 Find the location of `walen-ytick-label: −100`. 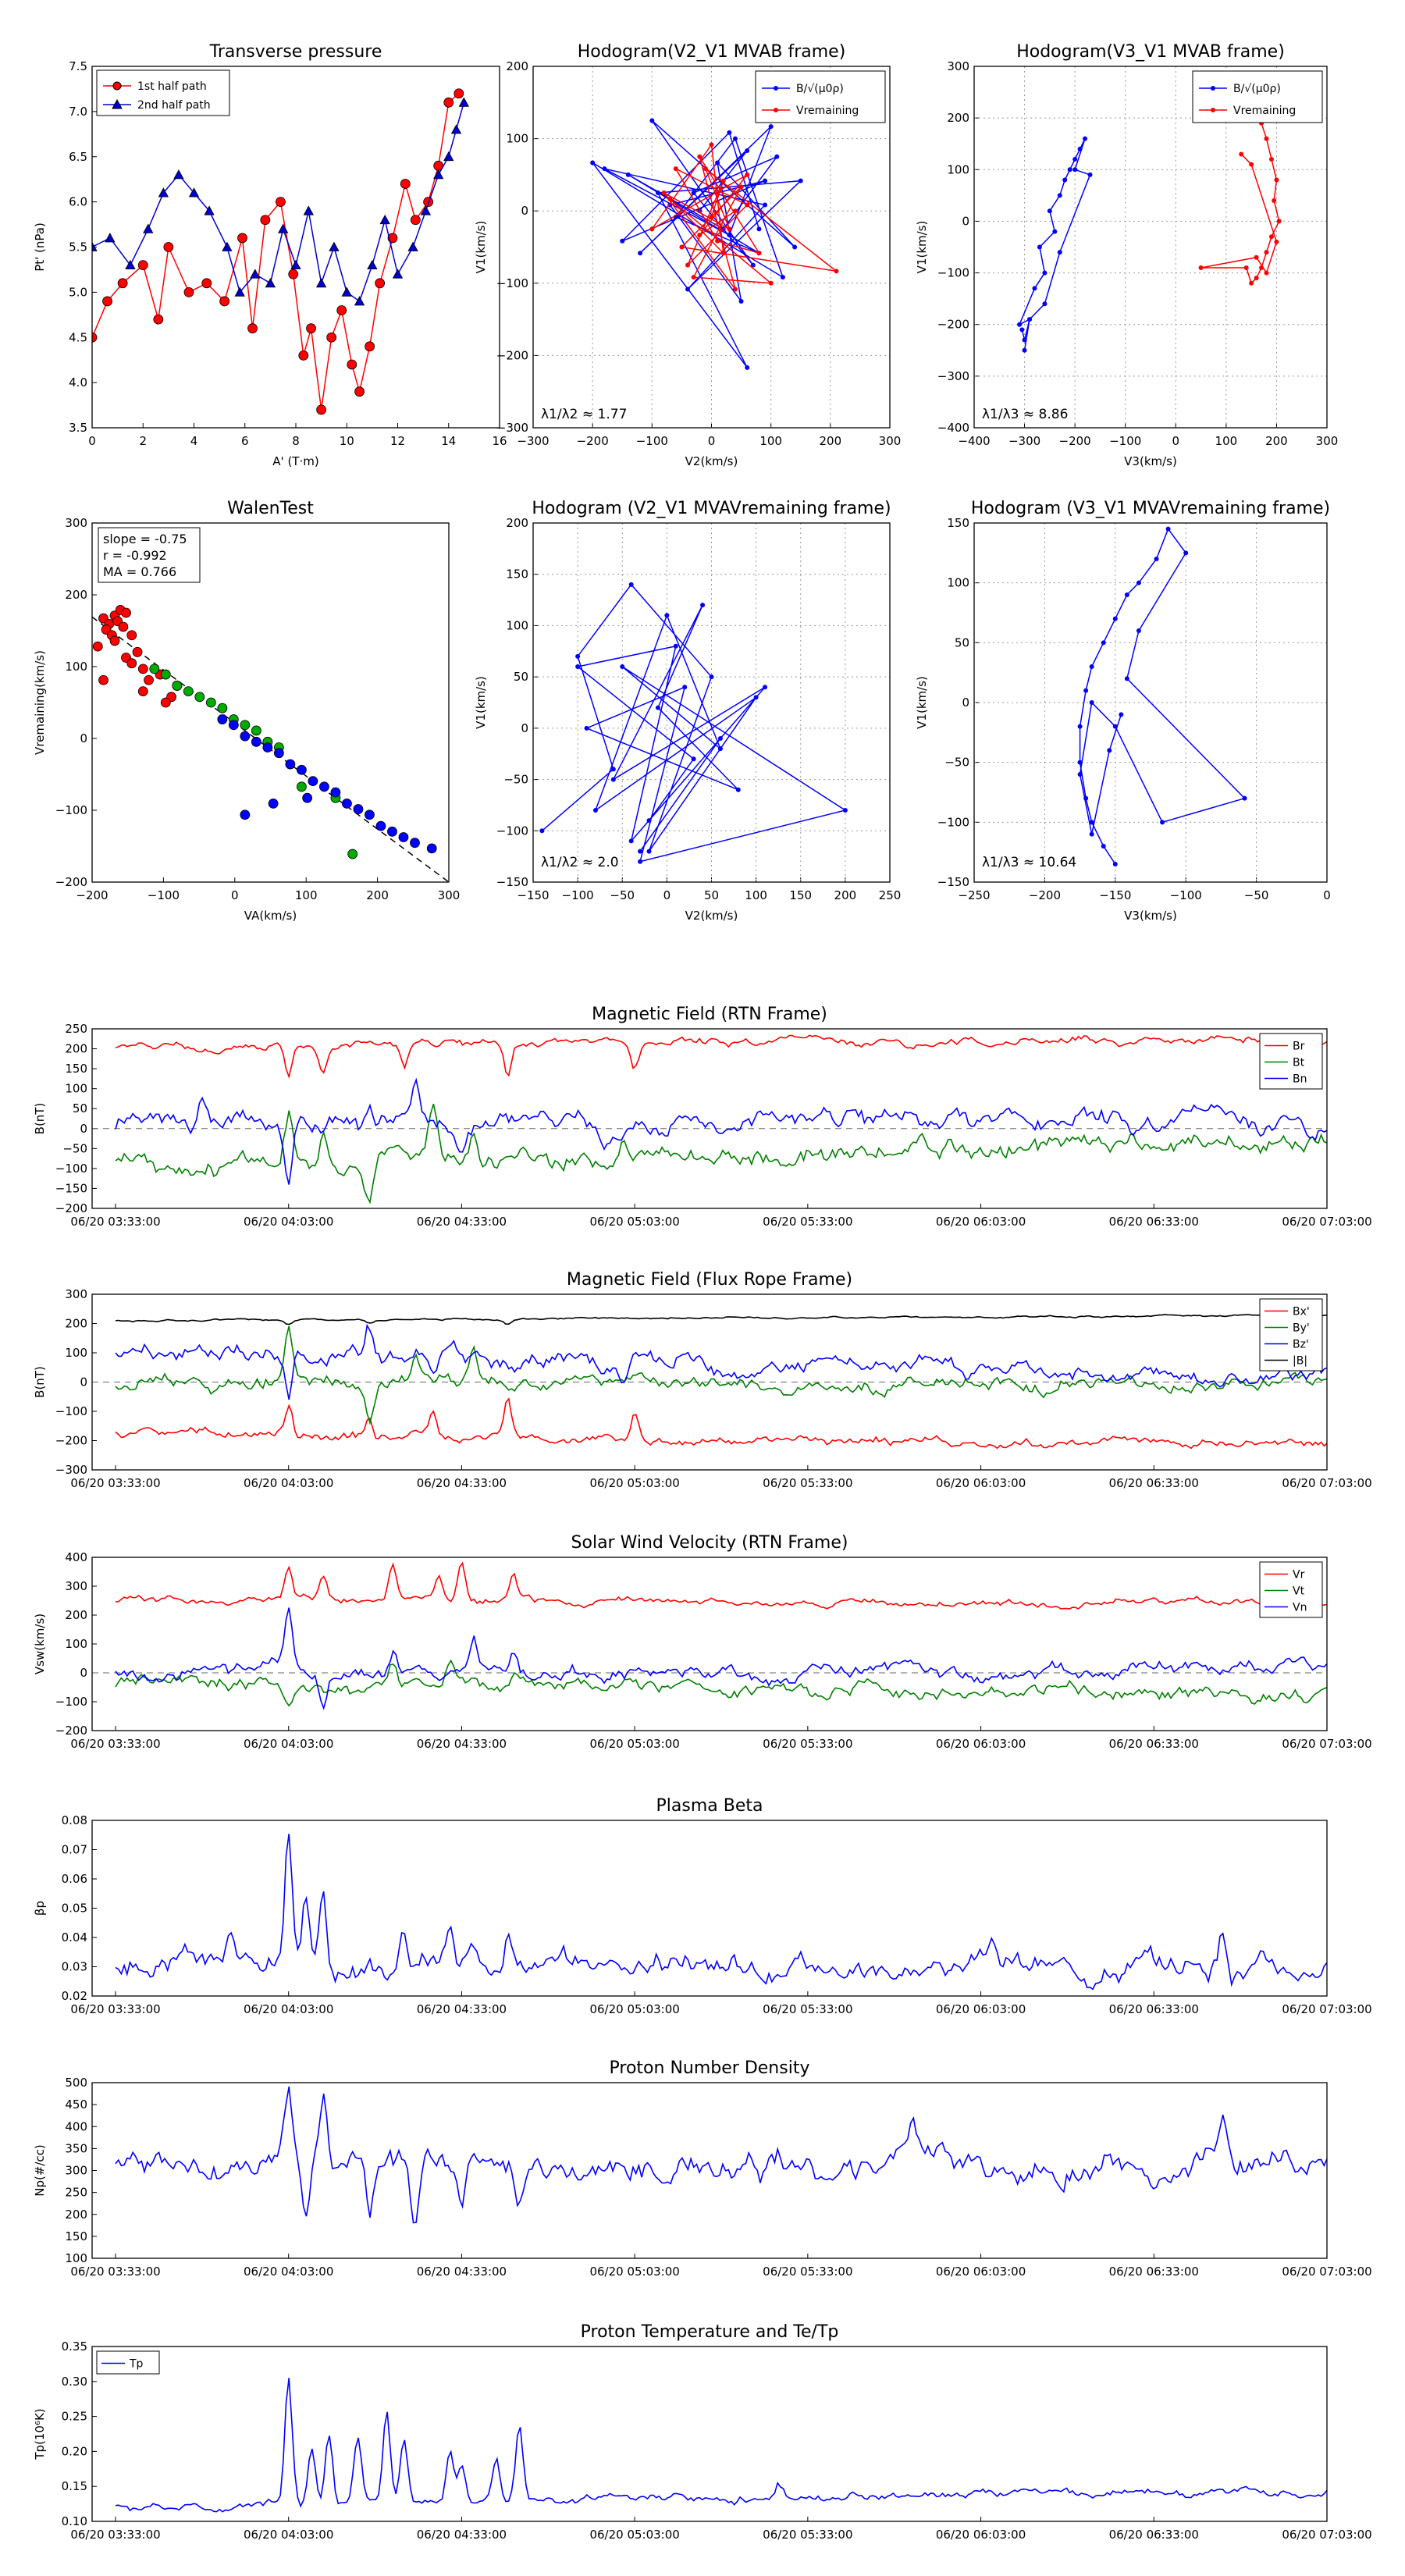

walen-ytick-label: −100 is located at coordinates (71, 810).